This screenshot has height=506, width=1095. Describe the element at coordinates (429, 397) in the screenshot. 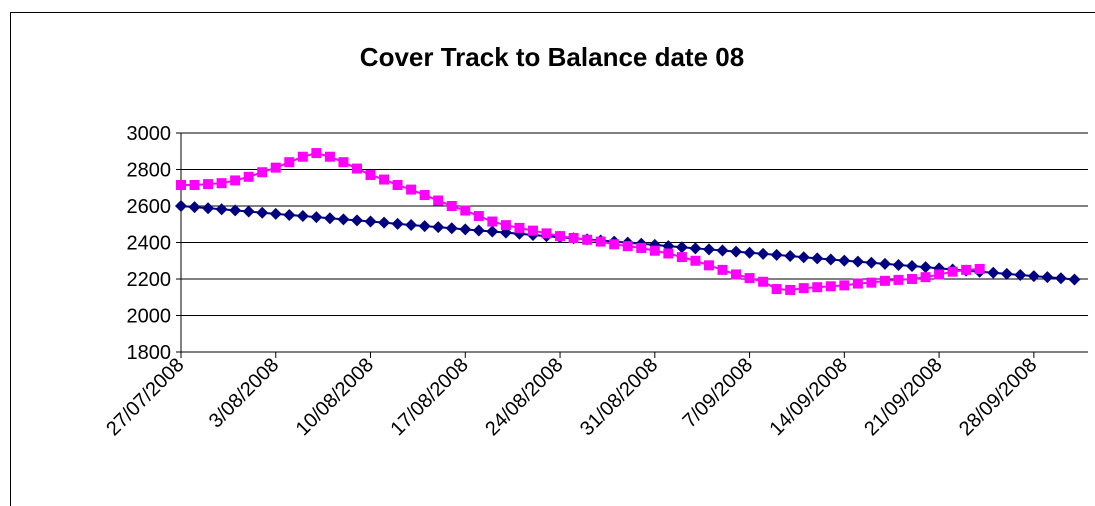

I see `x-tick-label: 17/08/2008` at that location.